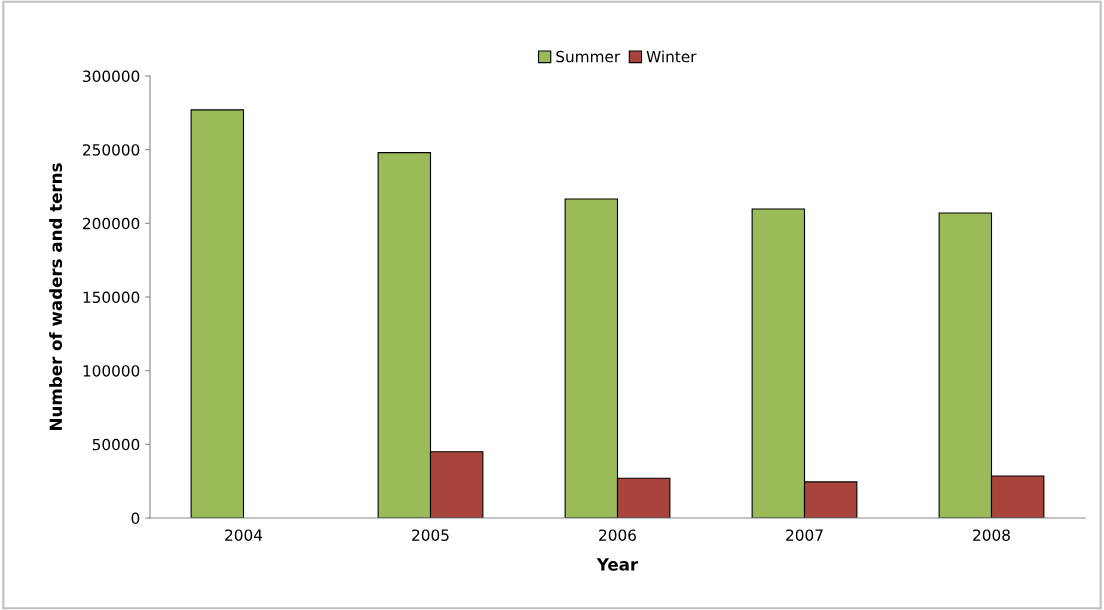  I want to click on y-tick-label: 100000, so click(111, 371).